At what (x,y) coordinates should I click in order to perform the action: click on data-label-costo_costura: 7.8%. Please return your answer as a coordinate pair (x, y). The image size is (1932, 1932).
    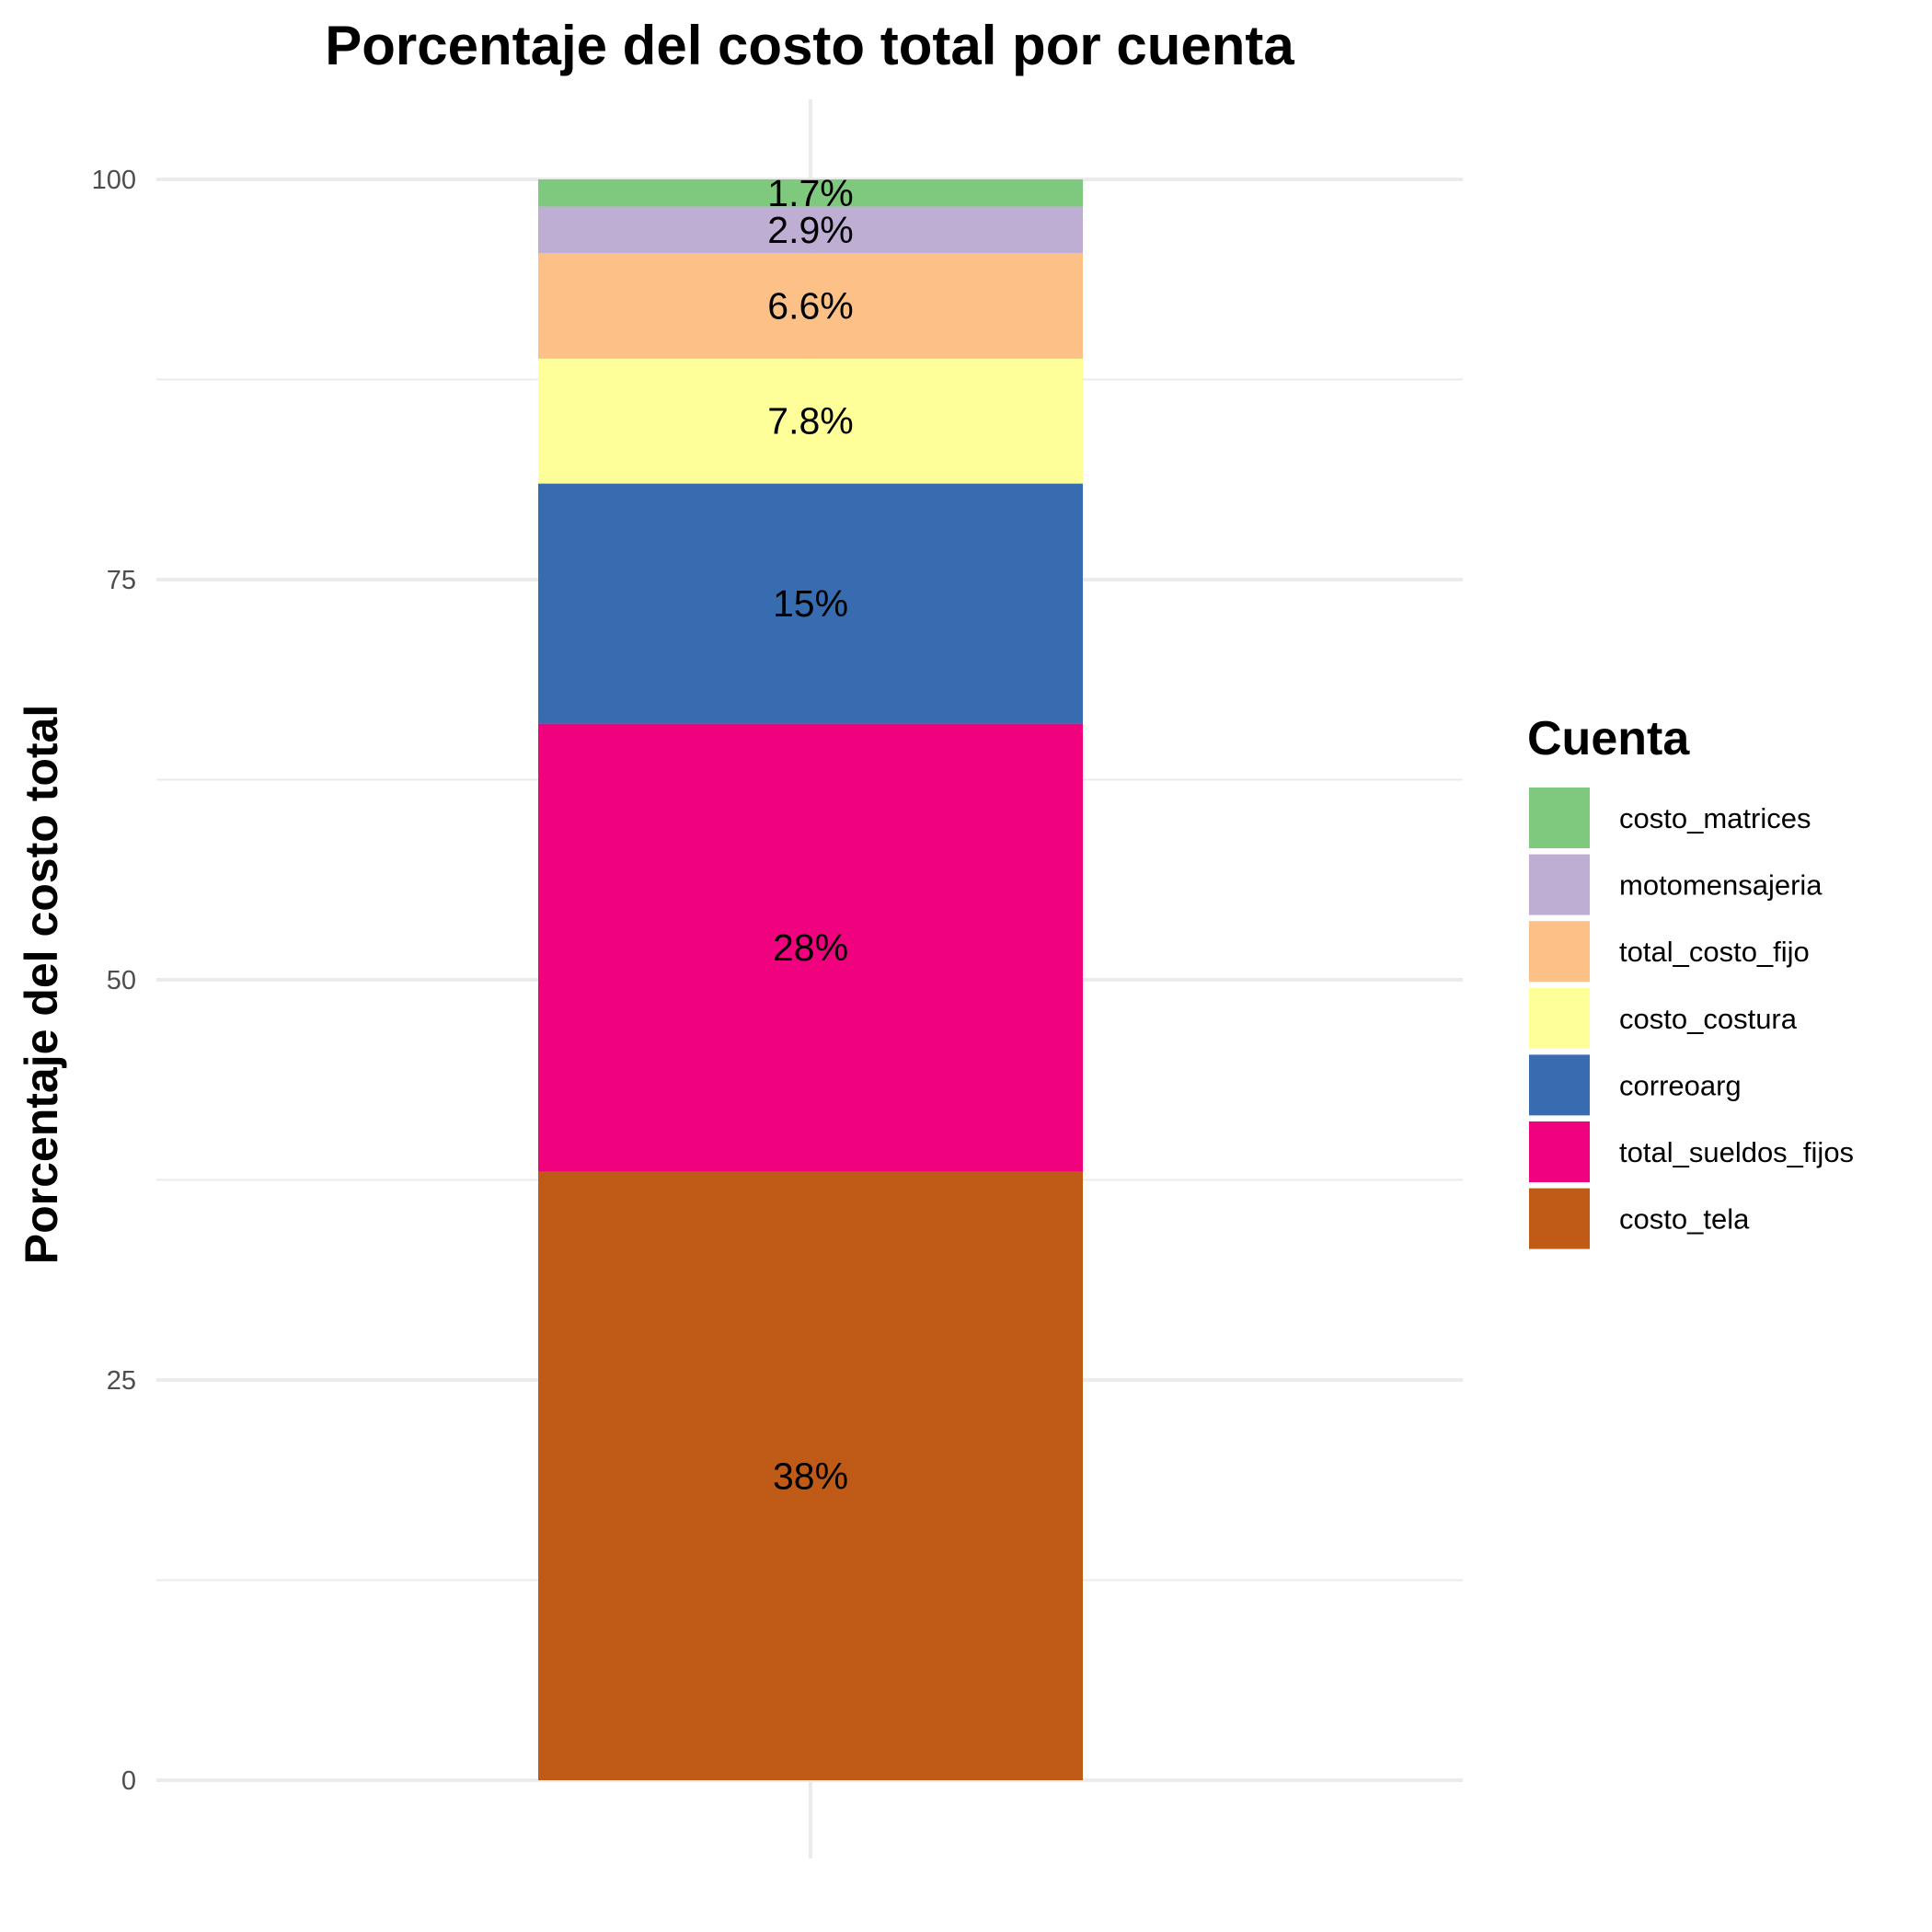
    Looking at the image, I should click on (810, 421).